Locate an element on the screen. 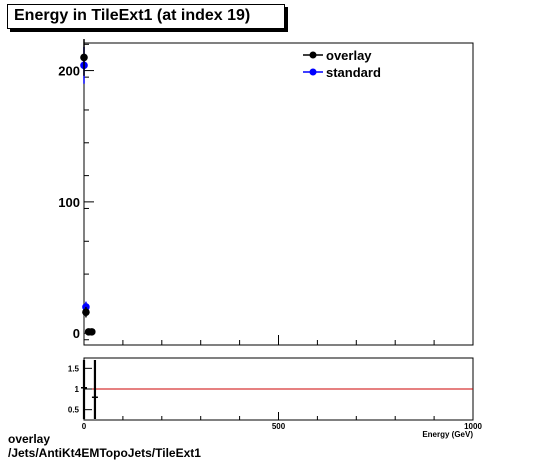 This screenshot has width=546, height=462. y-tick-label: 100 is located at coordinates (69, 202).